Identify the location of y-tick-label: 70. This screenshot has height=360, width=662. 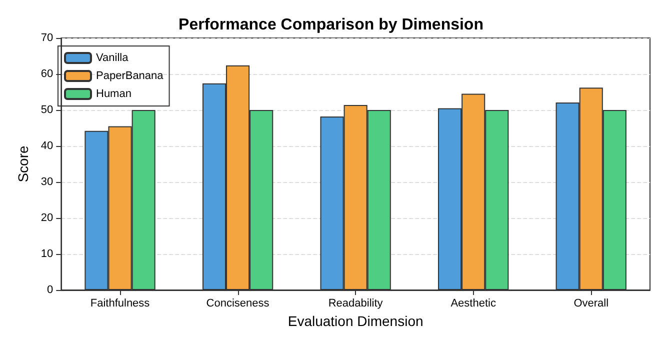
(47, 38).